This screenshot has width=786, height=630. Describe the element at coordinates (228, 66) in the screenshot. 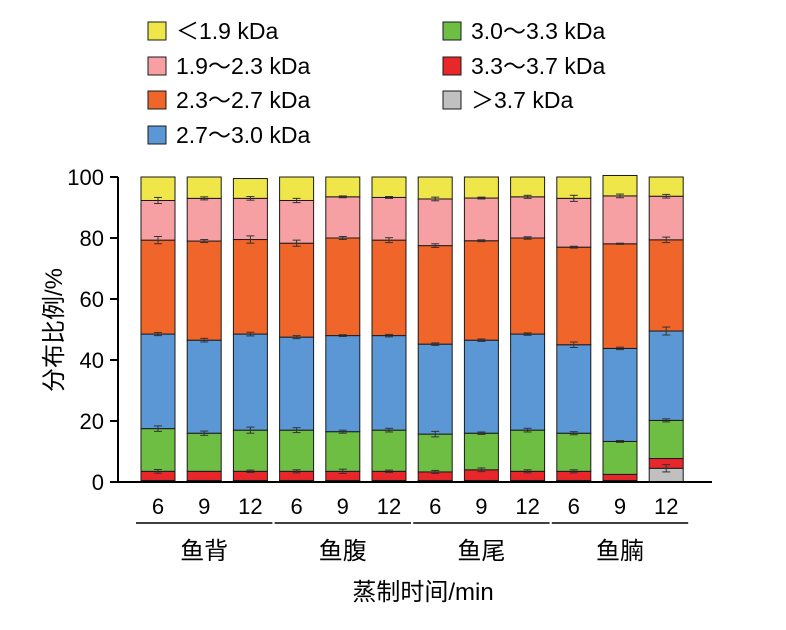

I see `legend-entry: 1.9～2.3 kDa` at that location.